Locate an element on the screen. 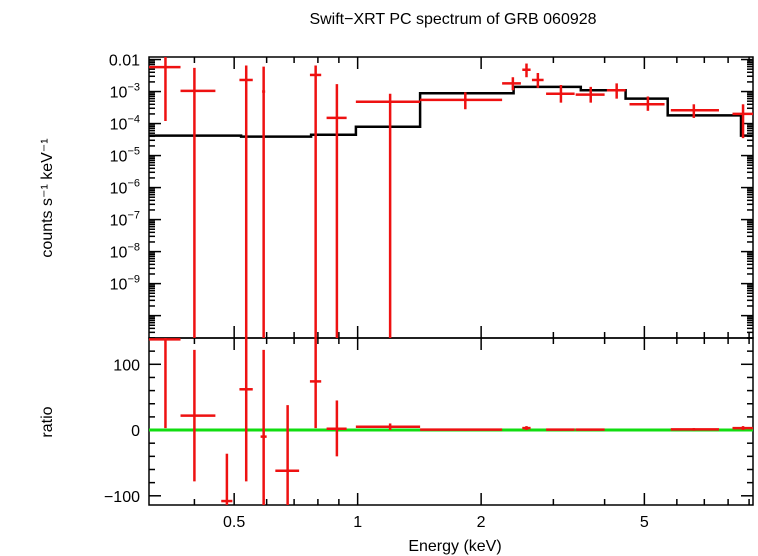 This screenshot has width=758, height=556. y-tick-label: 10⁻⁴ is located at coordinates (125, 124).